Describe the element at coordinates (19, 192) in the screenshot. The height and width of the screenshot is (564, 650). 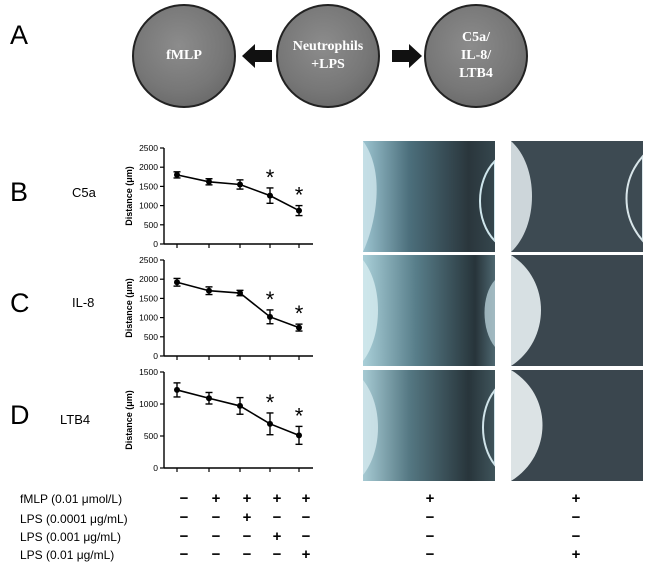
I see `panel-letter-b: B` at that location.